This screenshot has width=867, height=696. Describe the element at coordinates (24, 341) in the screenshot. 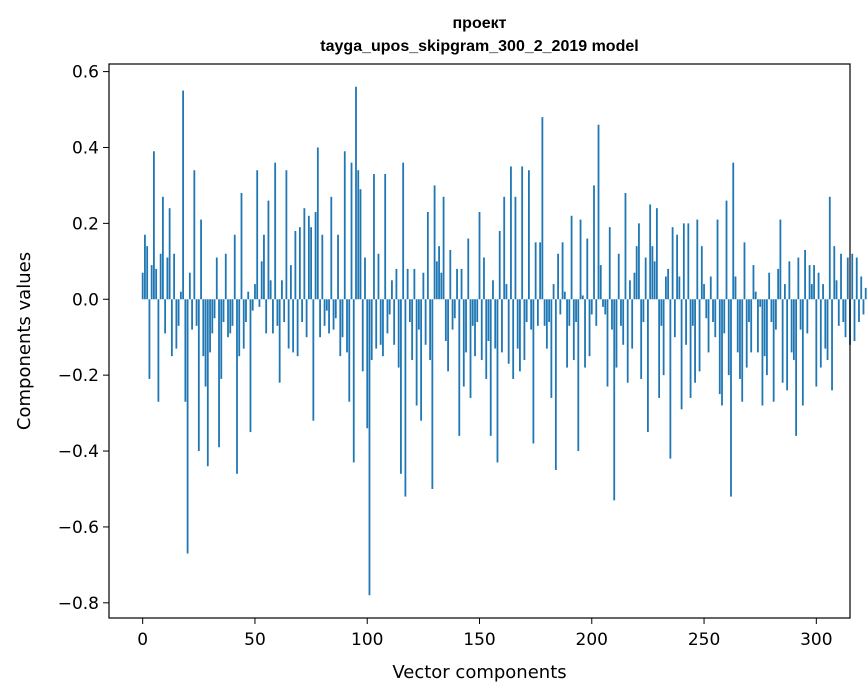

I see `y-axis-label: Components values` at that location.